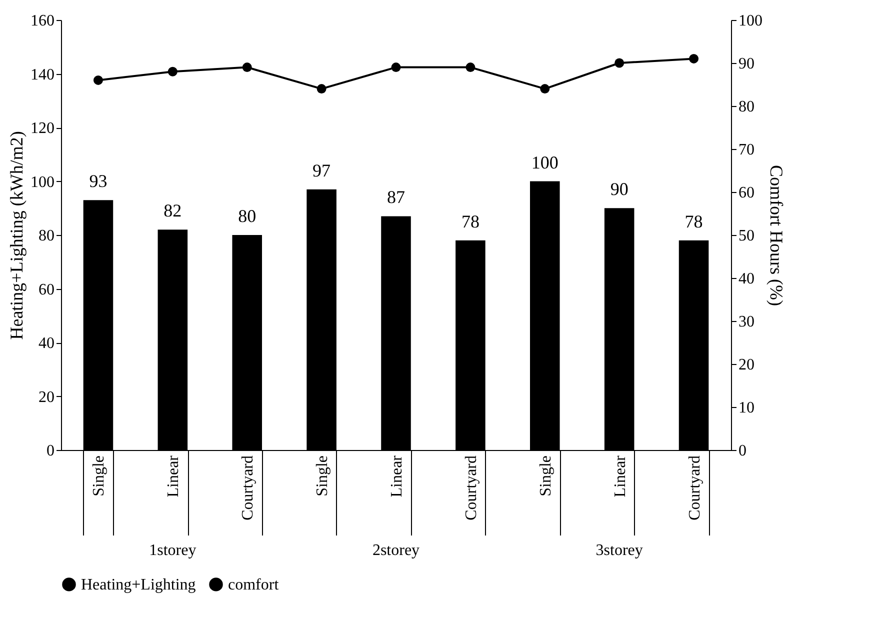  I want to click on y-axis-title: Heating+Lighting (kWh/m2), so click(16, 235).